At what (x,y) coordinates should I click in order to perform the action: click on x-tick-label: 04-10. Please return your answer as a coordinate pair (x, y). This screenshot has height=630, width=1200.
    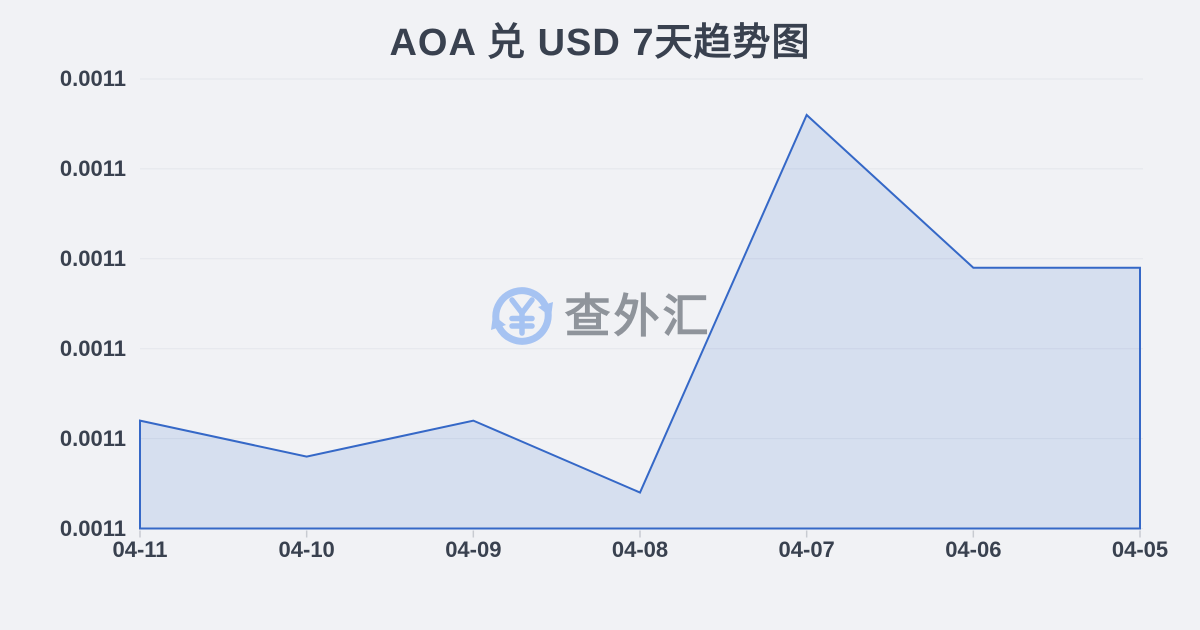
    Looking at the image, I should click on (306, 549).